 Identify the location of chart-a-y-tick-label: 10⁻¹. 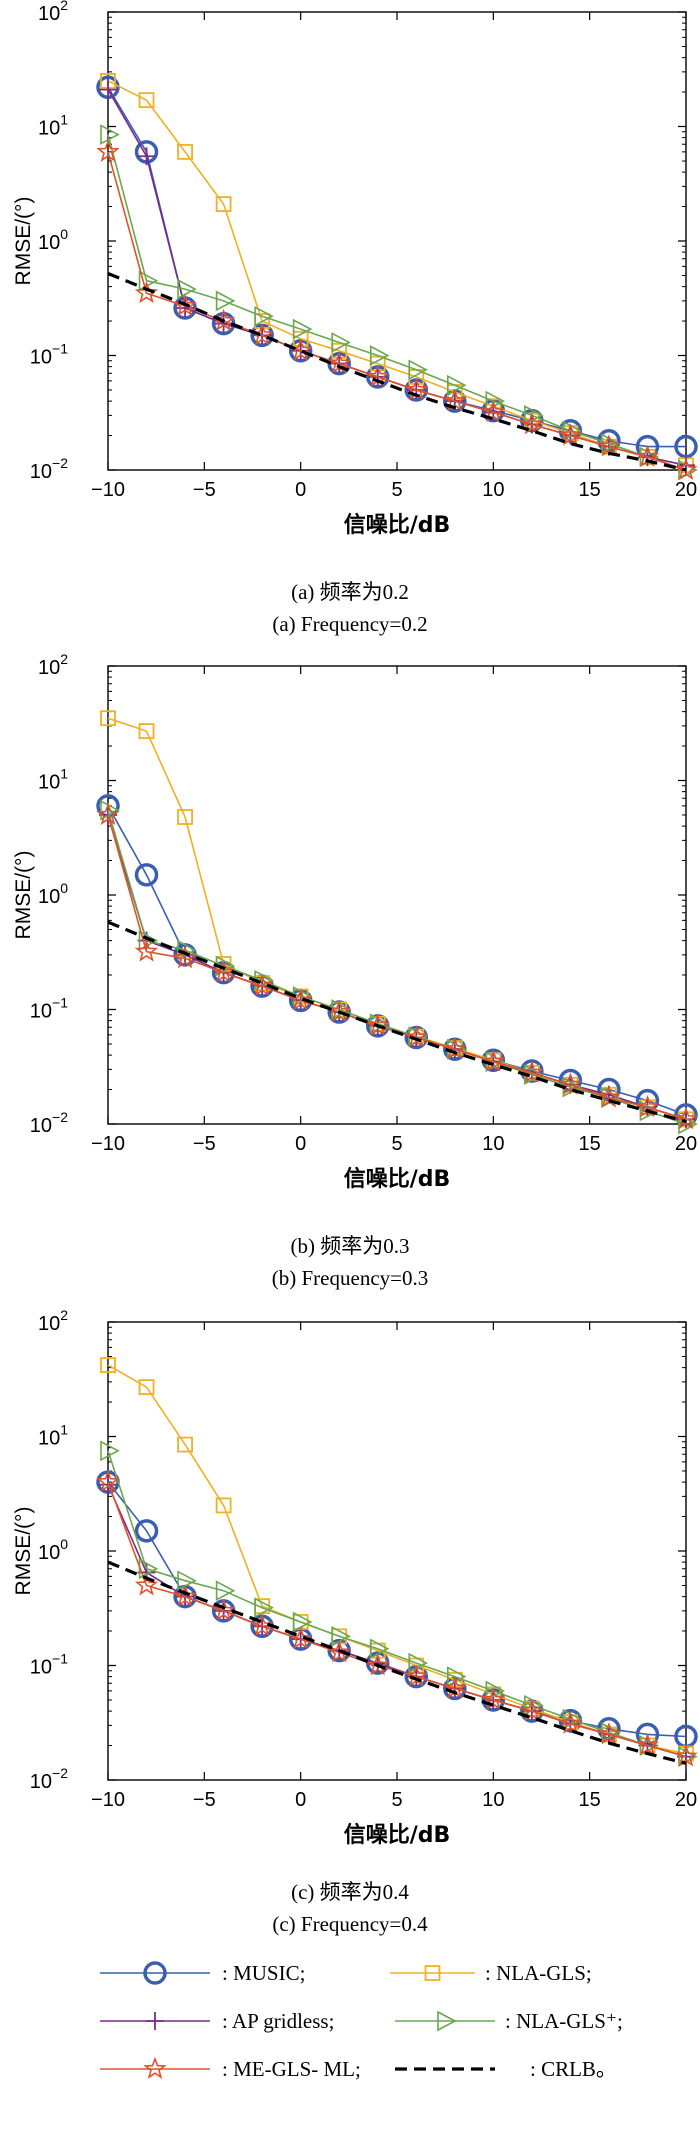
(49, 355).